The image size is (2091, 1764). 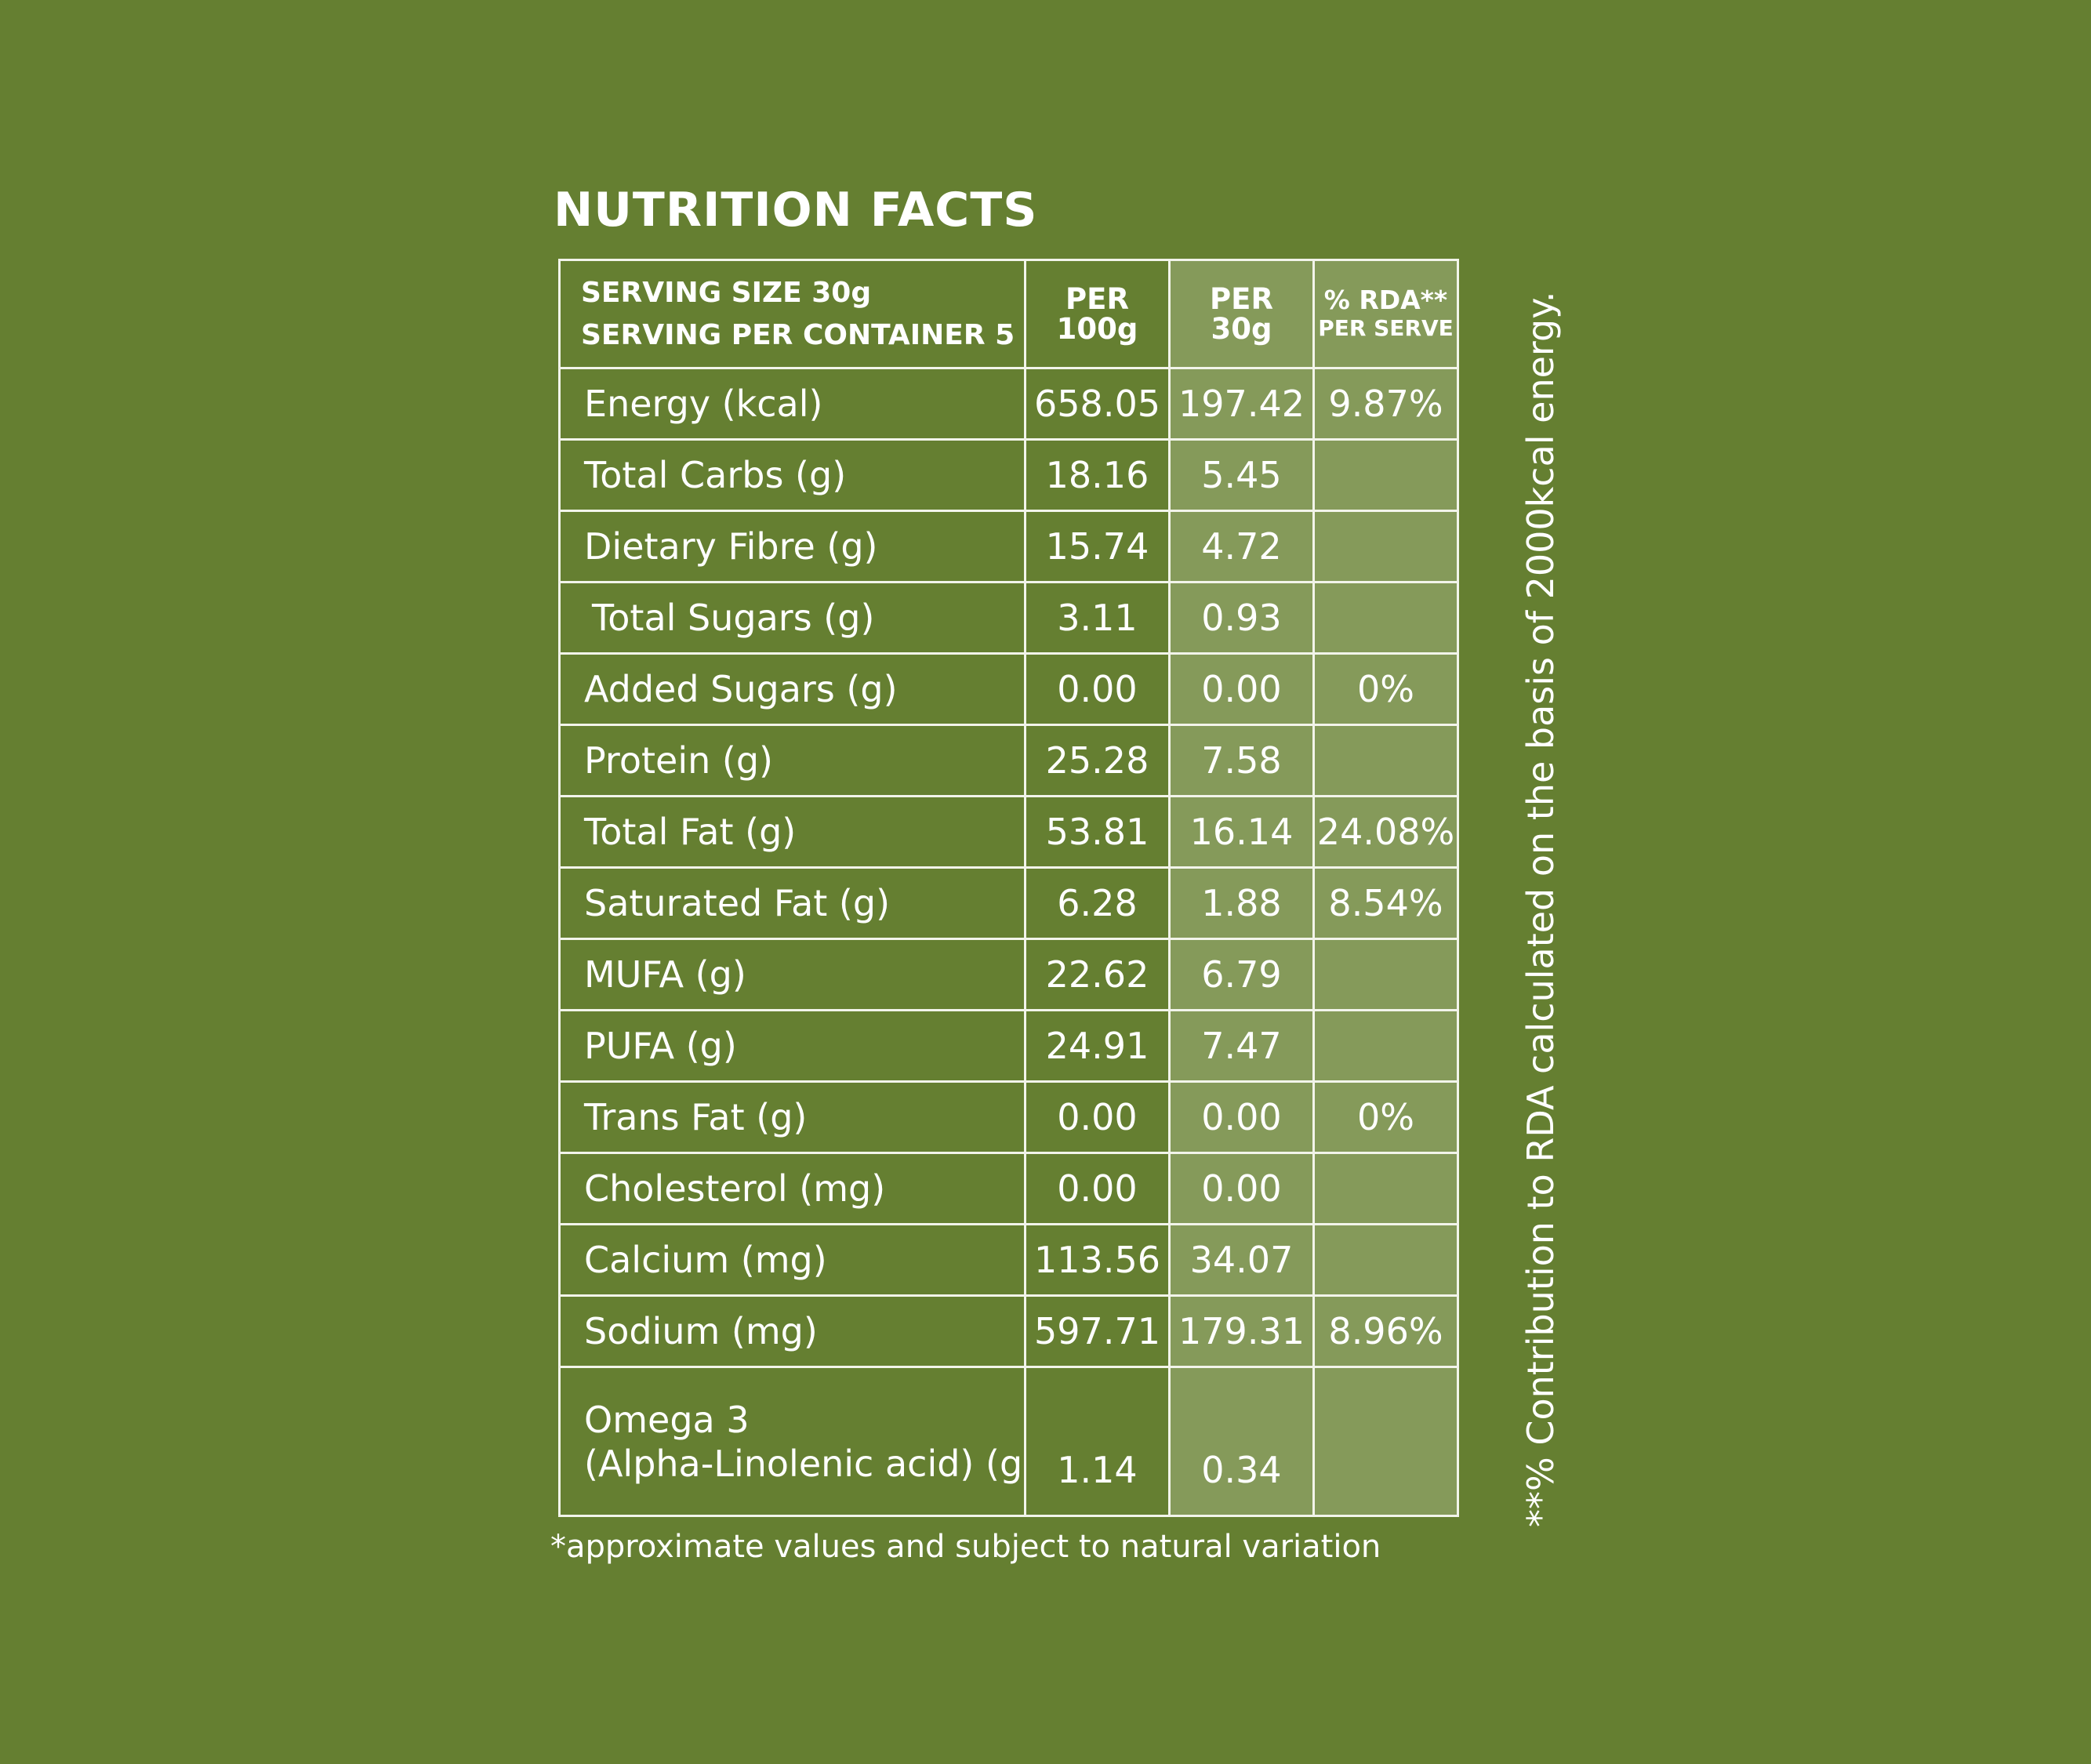 I want to click on table-row-total-sugars: Total Sugars (g) 3.11 0.93, so click(x=1008, y=618).